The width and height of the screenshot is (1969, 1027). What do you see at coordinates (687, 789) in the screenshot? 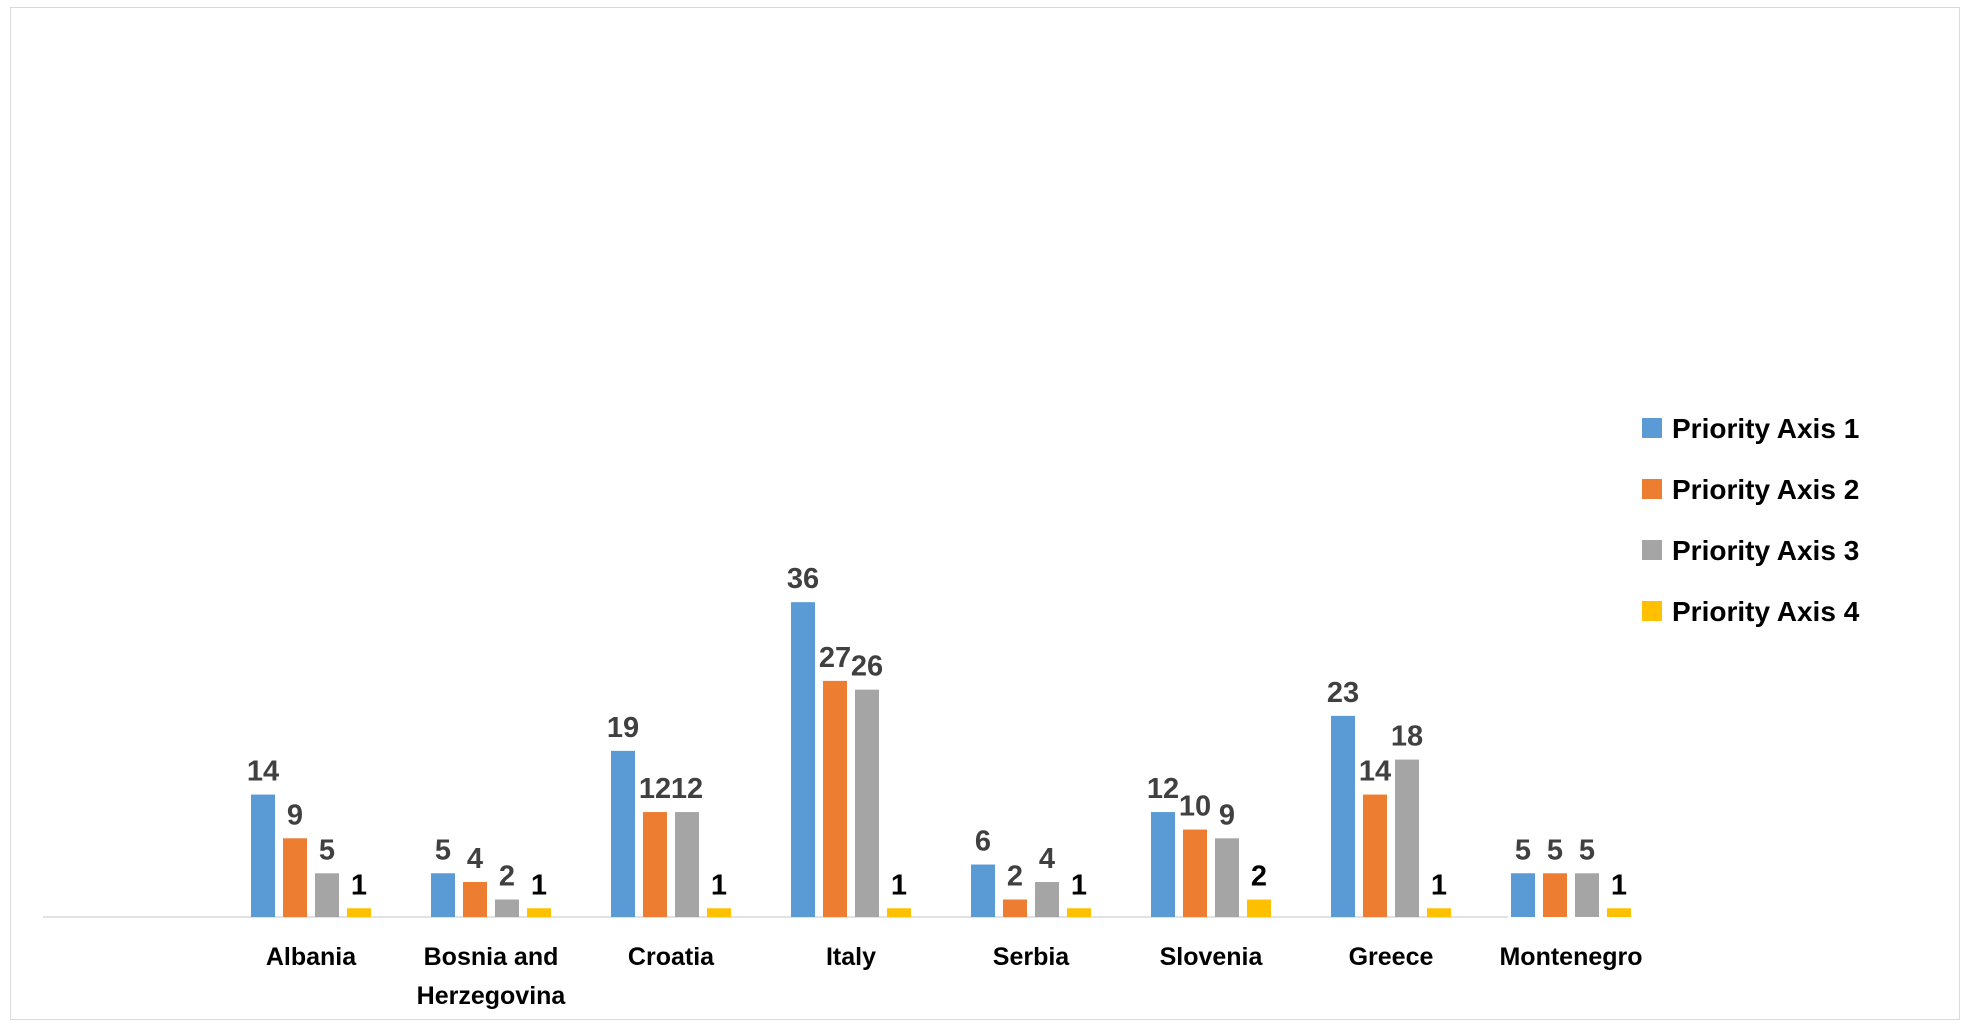
I see `data-label-croatia-priority-axis-3: 12` at bounding box center [687, 789].